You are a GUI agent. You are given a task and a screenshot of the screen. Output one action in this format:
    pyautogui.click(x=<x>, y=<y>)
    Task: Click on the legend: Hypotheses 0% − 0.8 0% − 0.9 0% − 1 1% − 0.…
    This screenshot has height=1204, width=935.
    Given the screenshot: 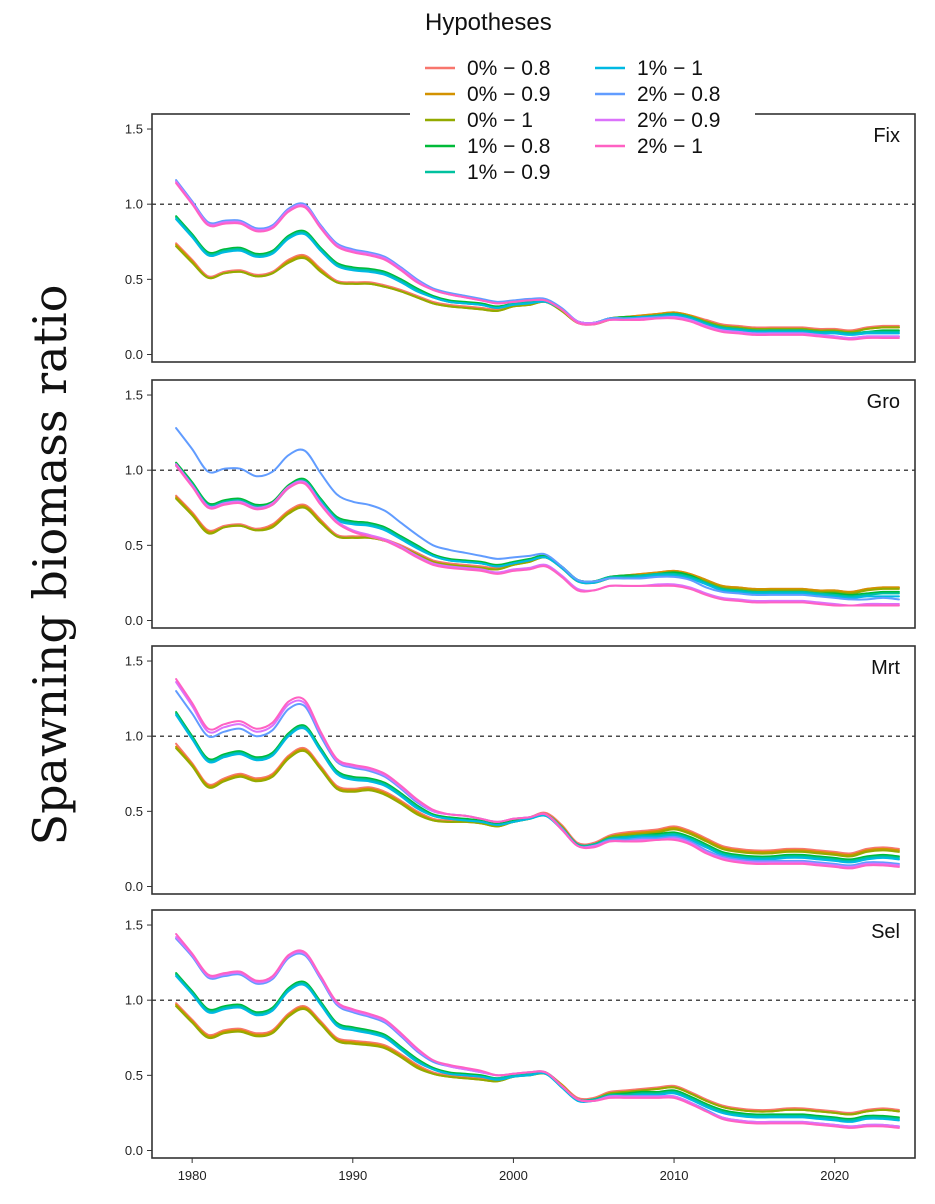 What is the action you would take?
    pyautogui.click(x=582, y=99)
    